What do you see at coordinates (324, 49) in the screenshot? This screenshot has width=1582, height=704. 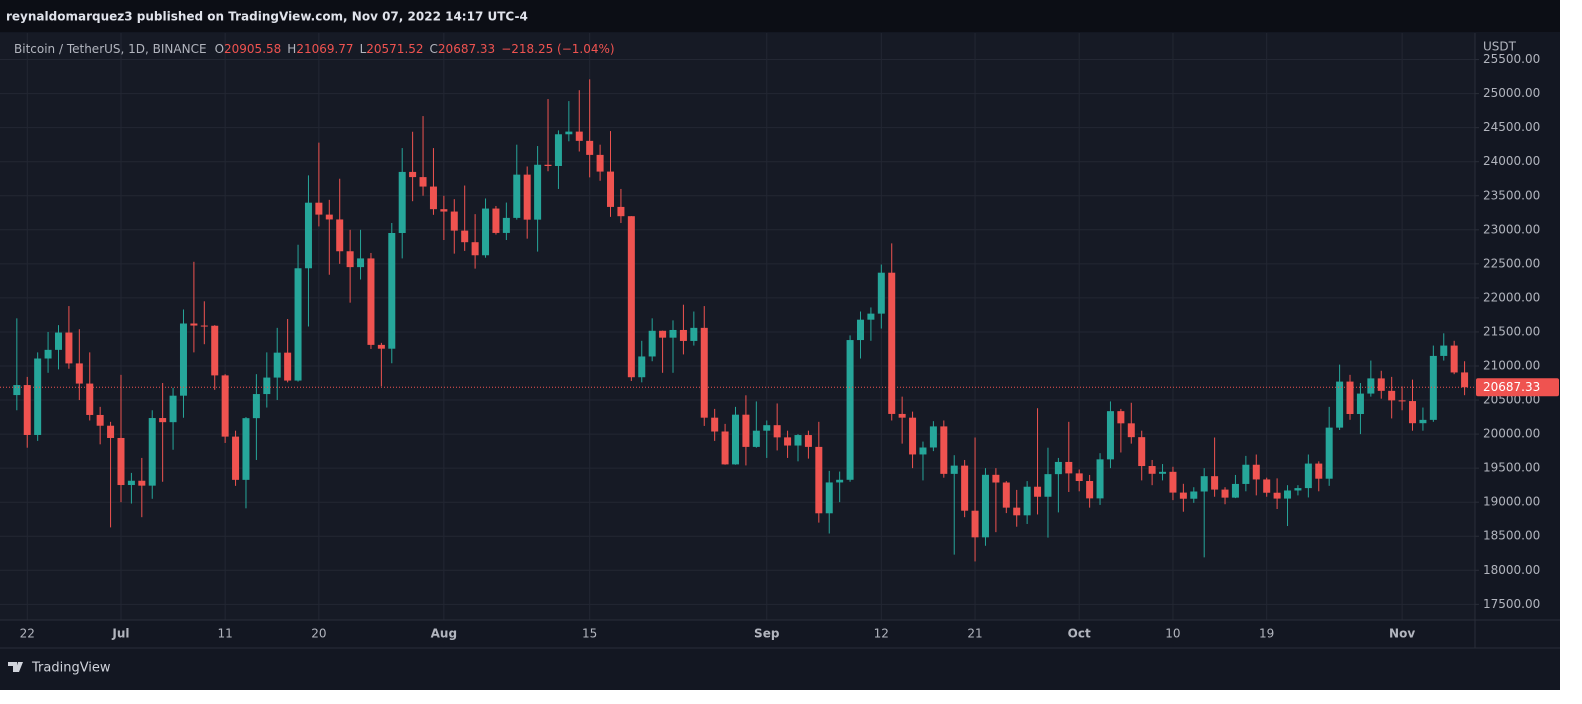 I see `legend-value: 21069.77` at bounding box center [324, 49].